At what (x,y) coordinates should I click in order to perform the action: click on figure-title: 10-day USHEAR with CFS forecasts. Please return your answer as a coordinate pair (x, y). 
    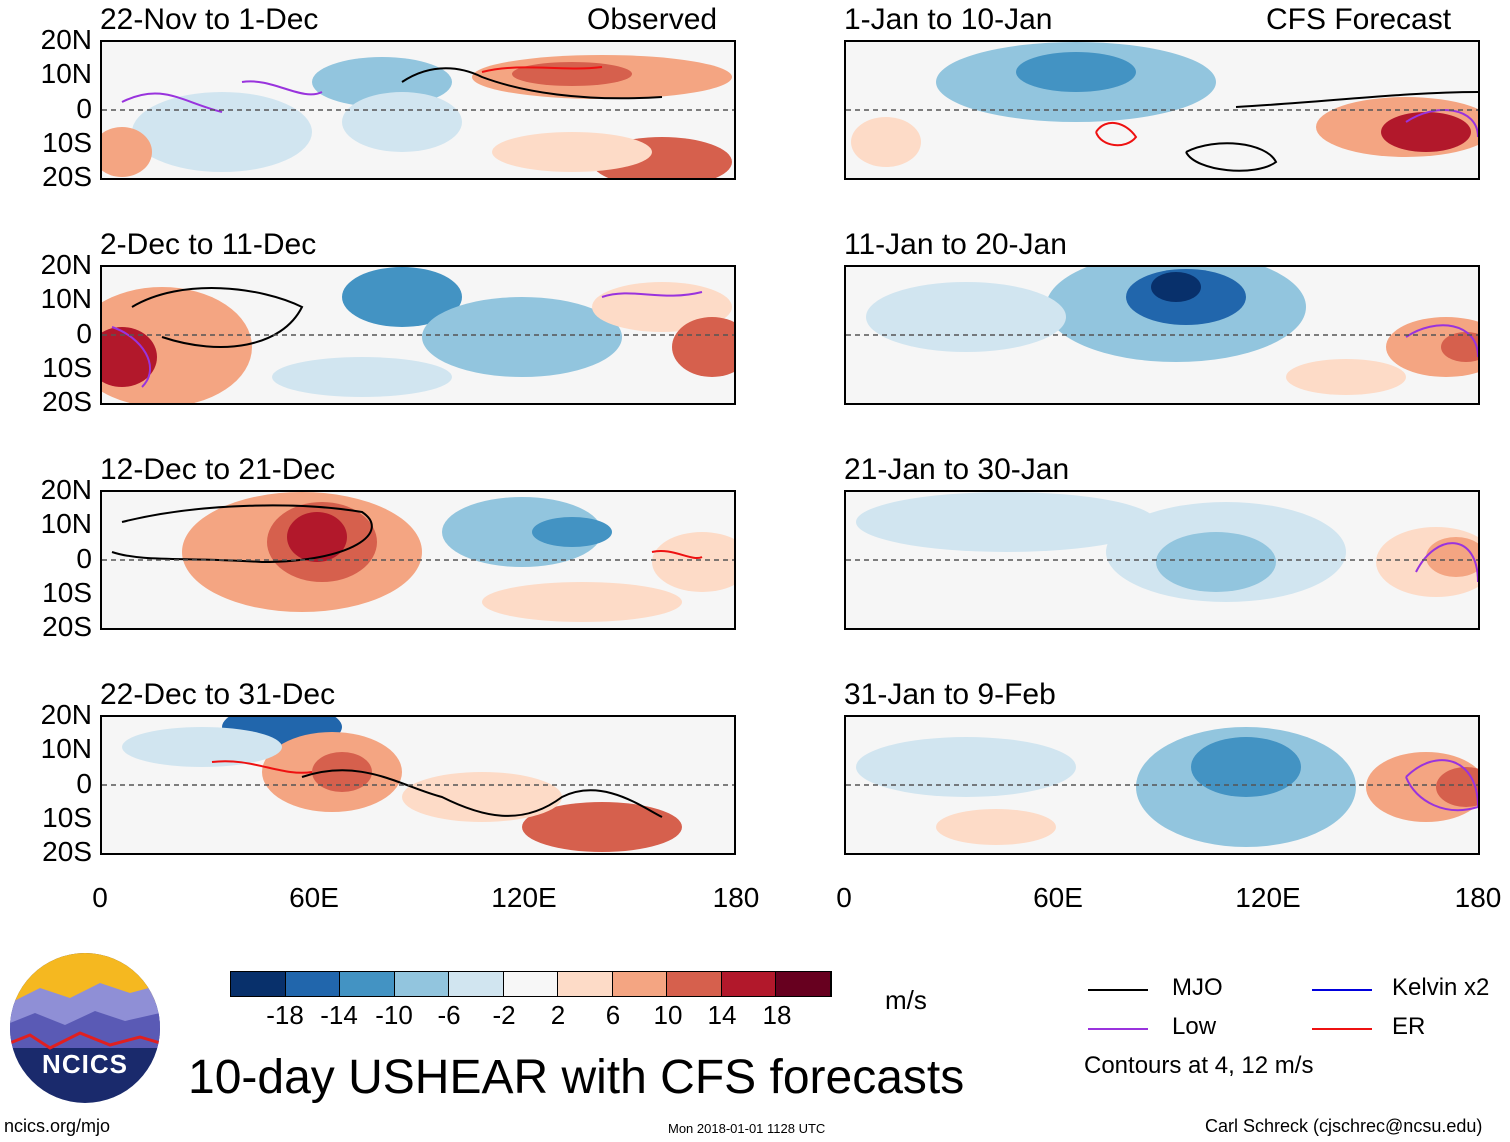
    Looking at the image, I should click on (576, 1077).